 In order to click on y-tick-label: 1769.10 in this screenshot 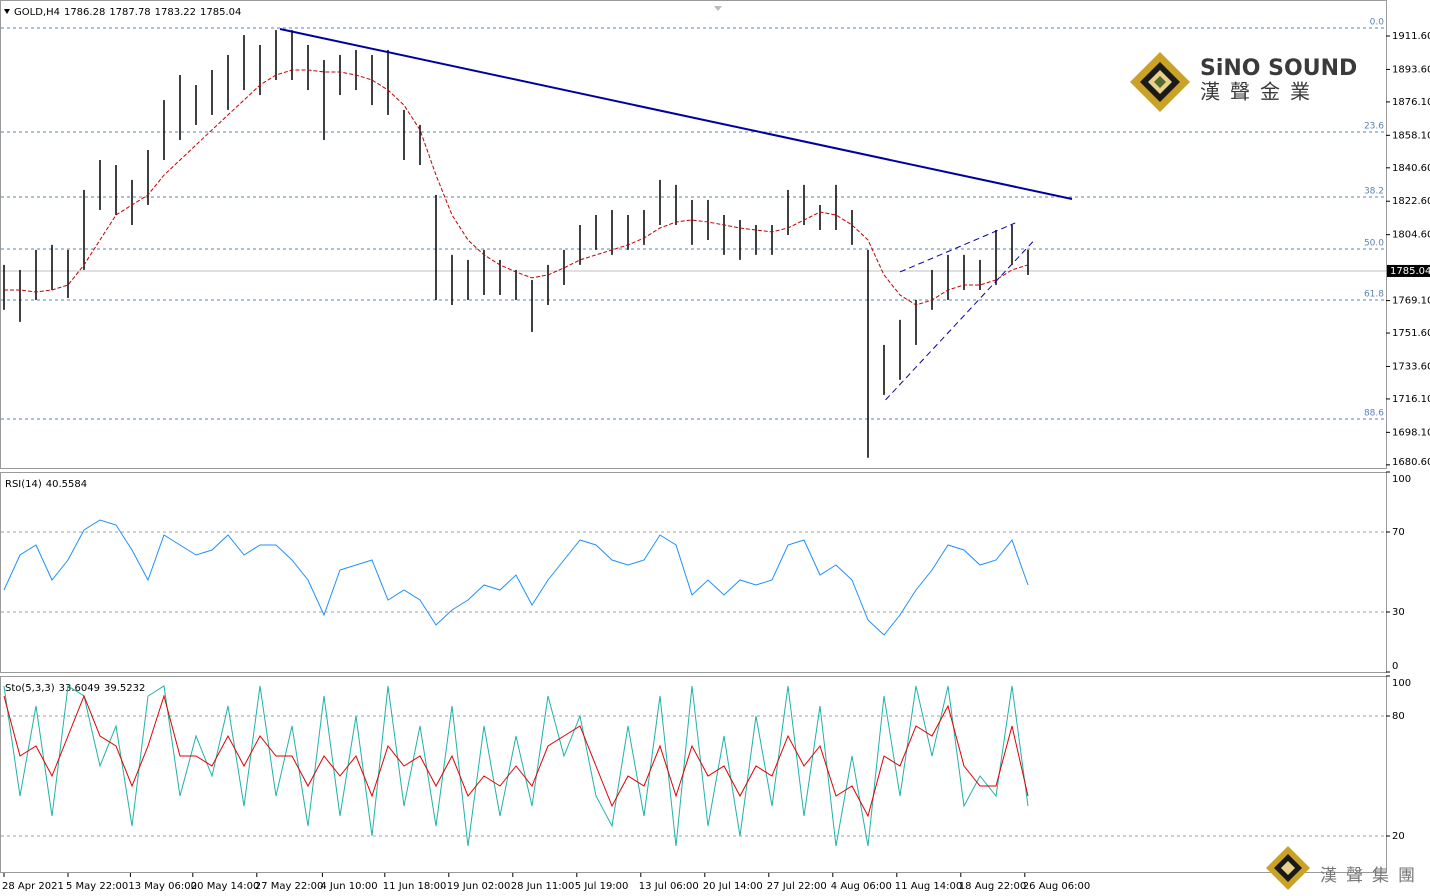, I will do `click(1411, 301)`.